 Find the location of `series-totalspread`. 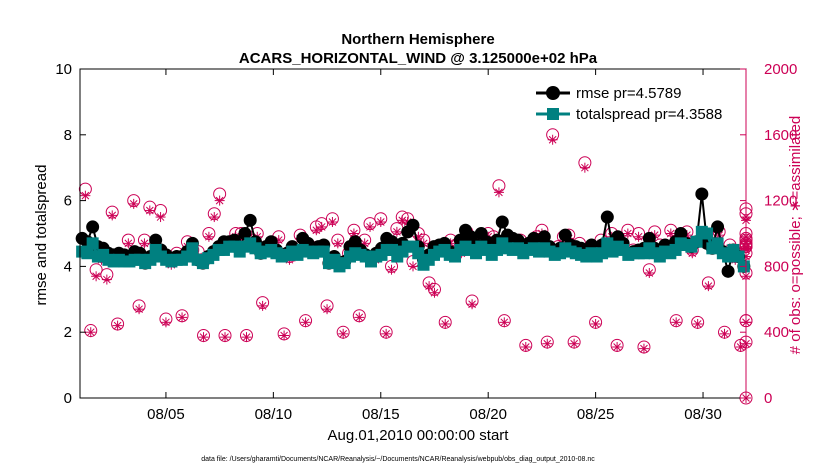

series-totalspread is located at coordinates (413, 249).